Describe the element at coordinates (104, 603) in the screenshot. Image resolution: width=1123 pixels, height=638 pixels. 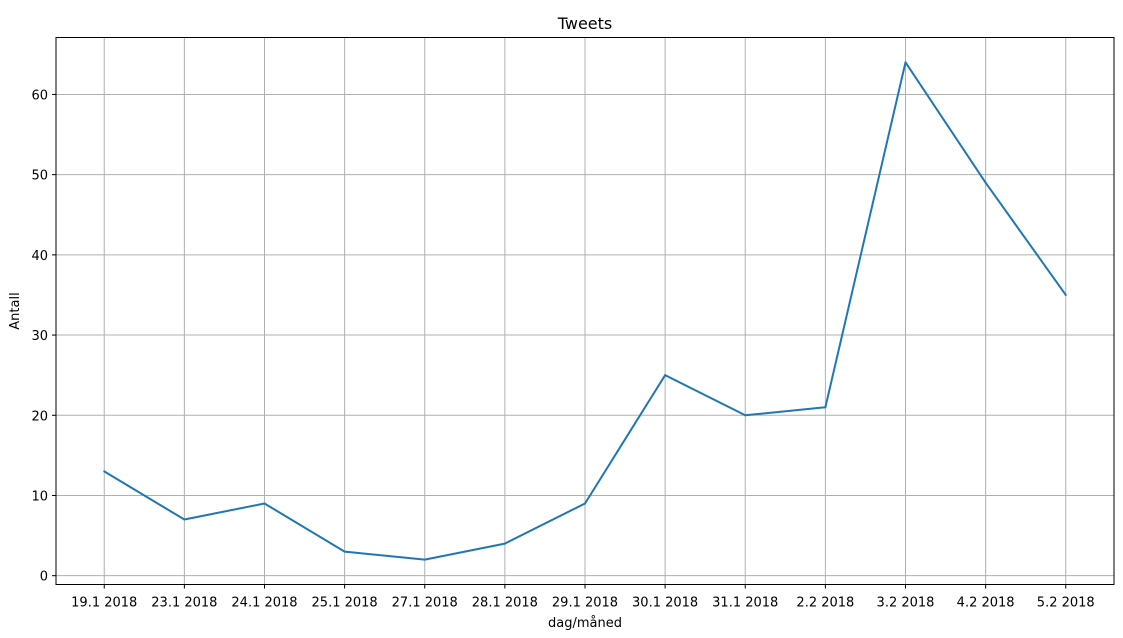
I see `x-tick-label: 19.1 2018` at that location.